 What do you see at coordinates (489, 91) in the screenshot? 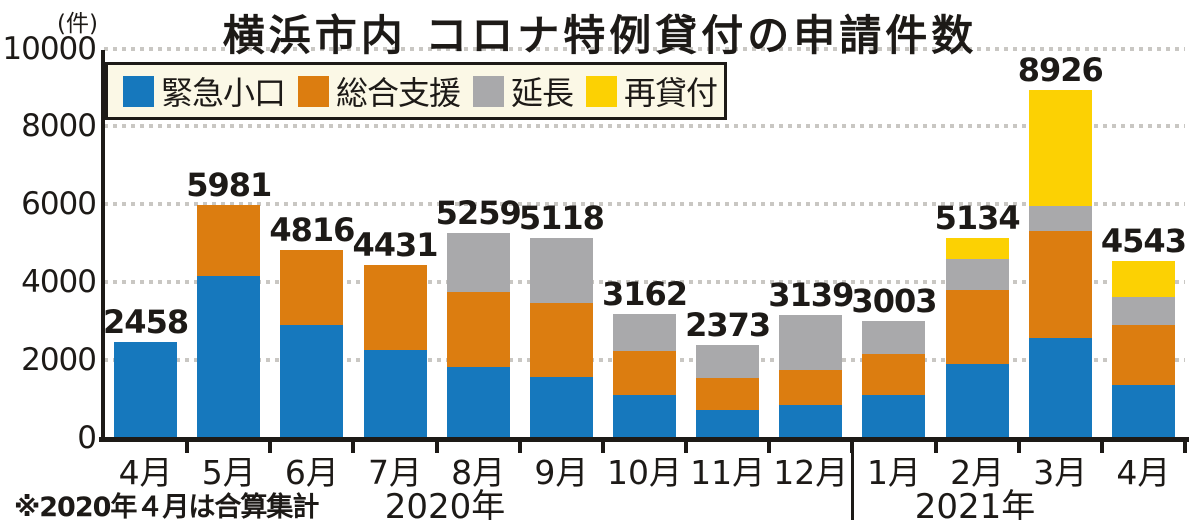
I see `legend-swatch-extension` at bounding box center [489, 91].